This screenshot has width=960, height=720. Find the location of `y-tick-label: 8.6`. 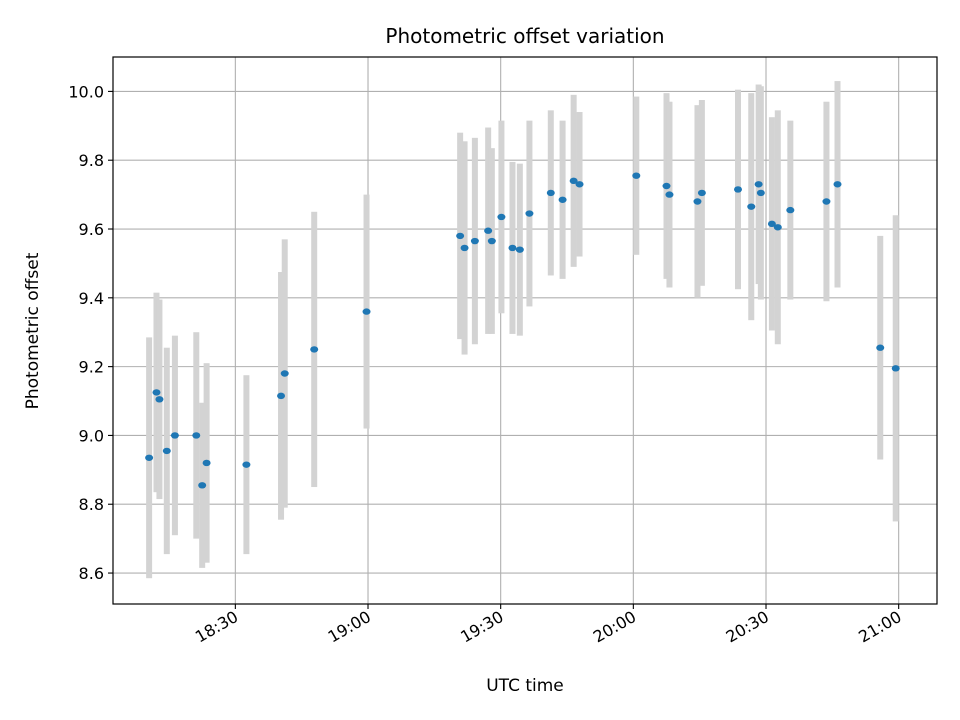

y-tick-label: 8.6 is located at coordinates (91, 573).